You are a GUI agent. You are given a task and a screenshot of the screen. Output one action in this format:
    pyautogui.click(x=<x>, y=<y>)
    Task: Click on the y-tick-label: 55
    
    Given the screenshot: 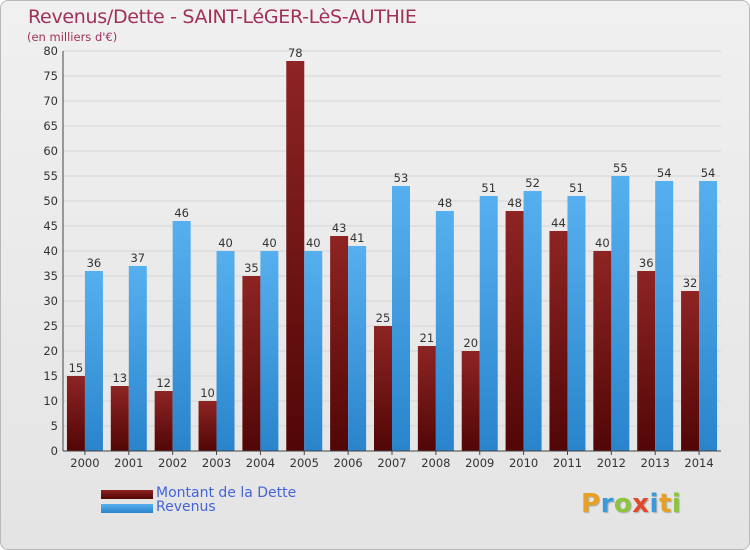 What is the action you would take?
    pyautogui.click(x=50, y=176)
    